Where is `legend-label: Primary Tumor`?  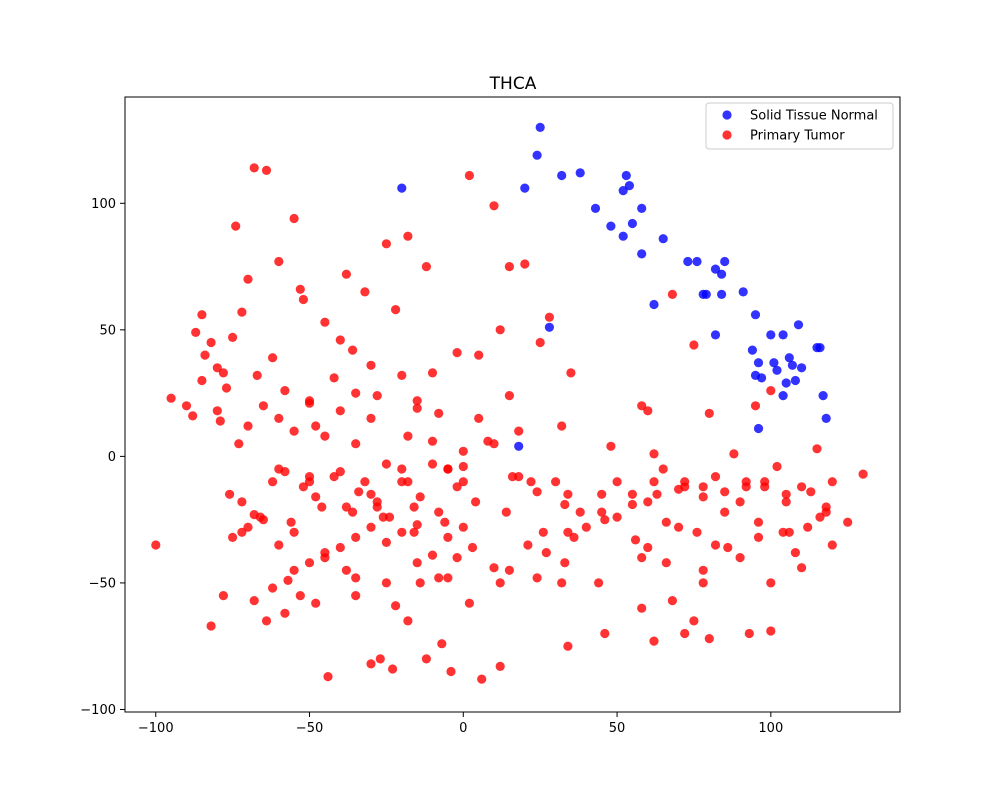 legend-label: Primary Tumor is located at coordinates (797, 136).